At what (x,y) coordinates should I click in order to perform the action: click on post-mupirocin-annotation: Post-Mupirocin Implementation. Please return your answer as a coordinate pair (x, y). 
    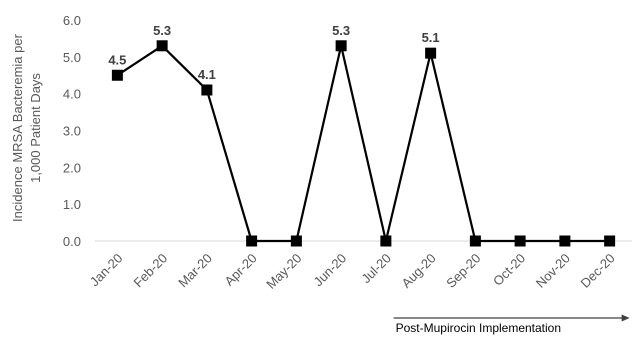
    Looking at the image, I should click on (511, 324).